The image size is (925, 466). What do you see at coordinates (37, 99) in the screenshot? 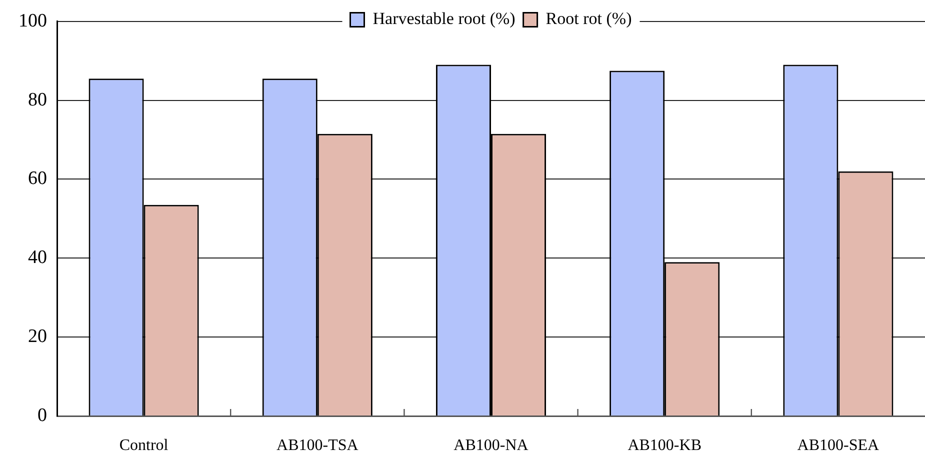
I see `y-tick-label: 80` at bounding box center [37, 99].